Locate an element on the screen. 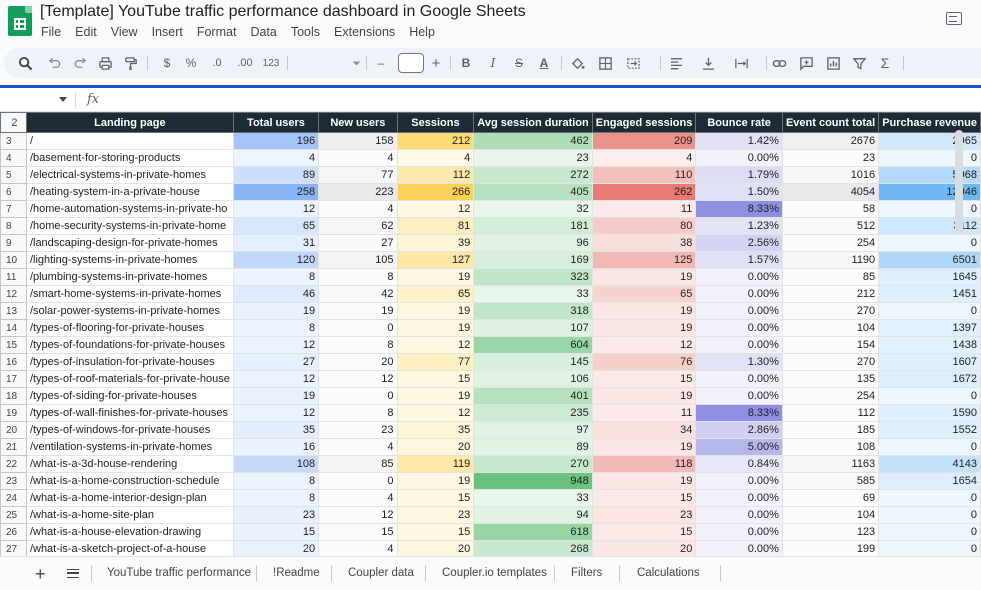  comment-icon is located at coordinates (806, 63).